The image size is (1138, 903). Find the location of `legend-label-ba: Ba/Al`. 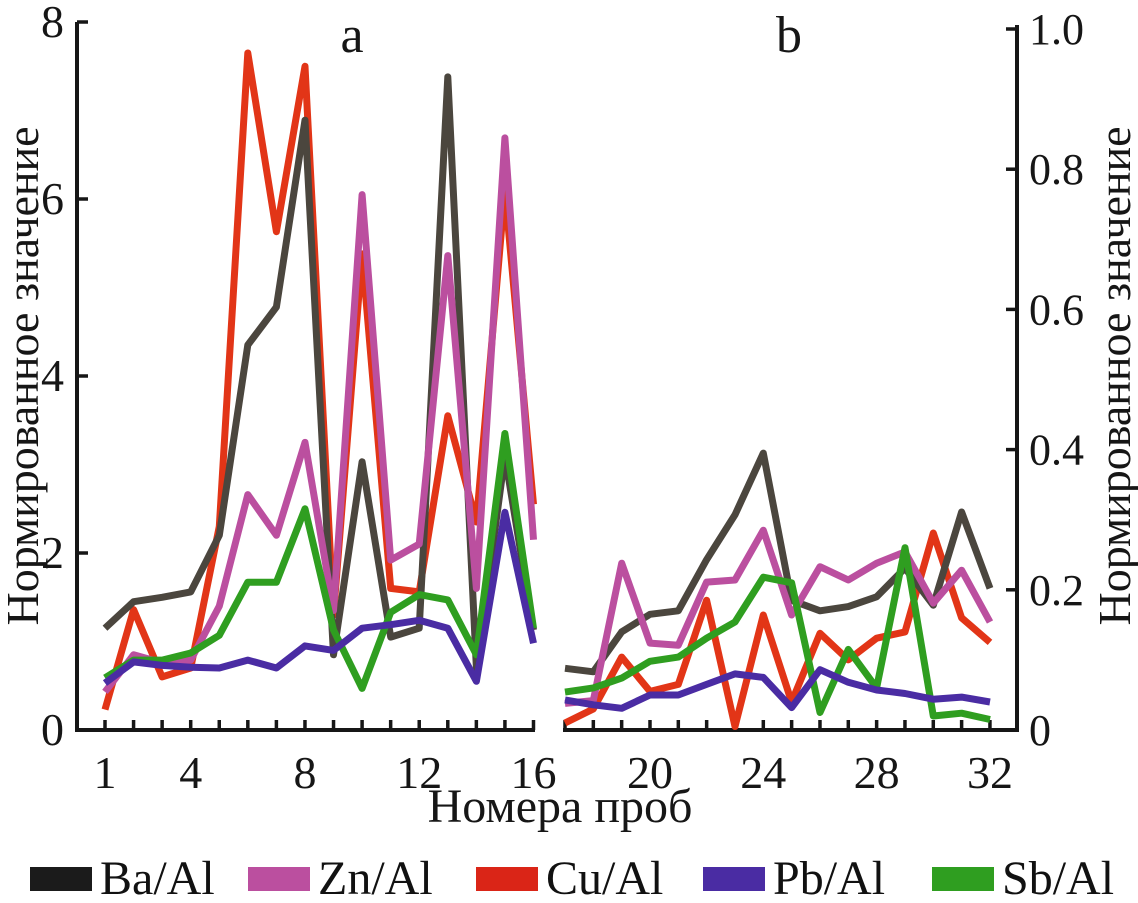

legend-label-ba: Ba/Al is located at coordinates (157, 877).